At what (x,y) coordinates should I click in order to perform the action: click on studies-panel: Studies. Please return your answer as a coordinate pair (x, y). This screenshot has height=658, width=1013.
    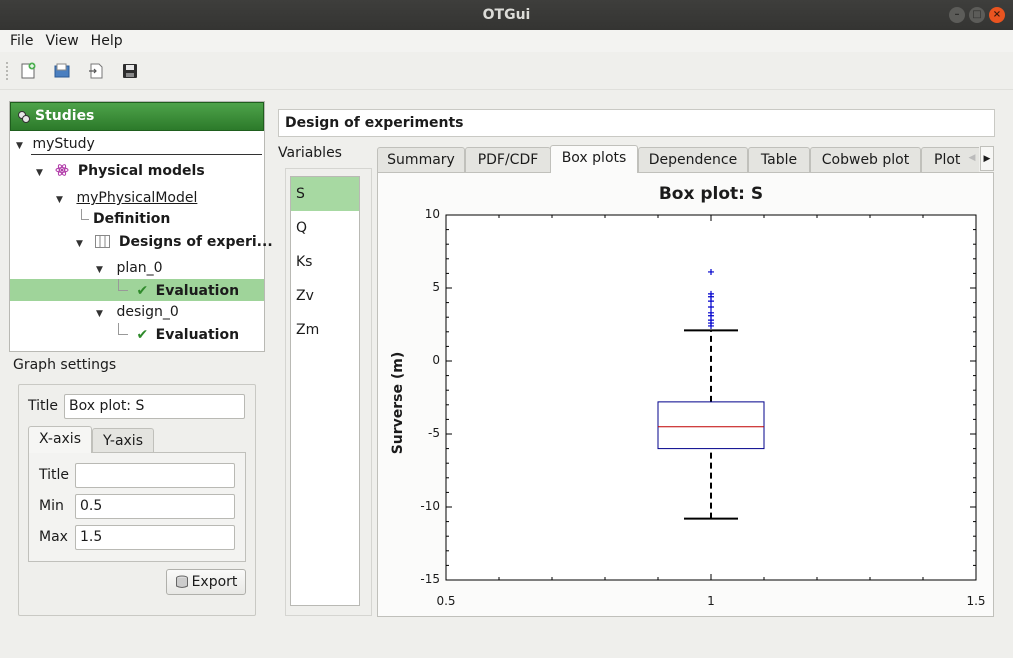
    Looking at the image, I should click on (137, 226).